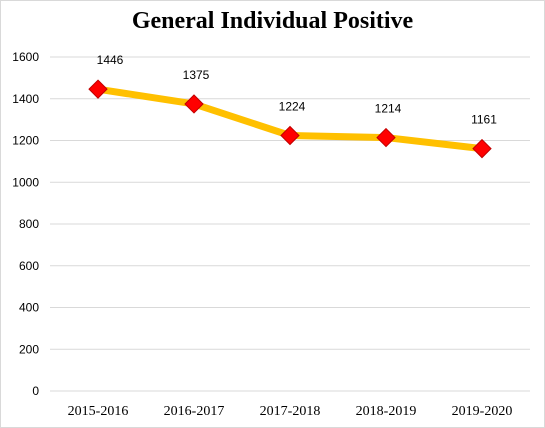 This screenshot has height=428, width=545. I want to click on data-label: 1214, so click(388, 109).